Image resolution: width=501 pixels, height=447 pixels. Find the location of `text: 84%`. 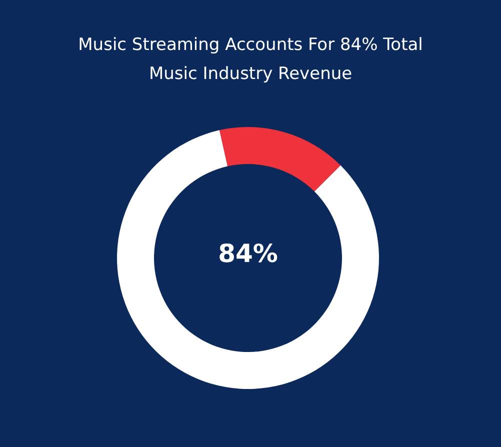

text: 84% is located at coordinates (248, 253).